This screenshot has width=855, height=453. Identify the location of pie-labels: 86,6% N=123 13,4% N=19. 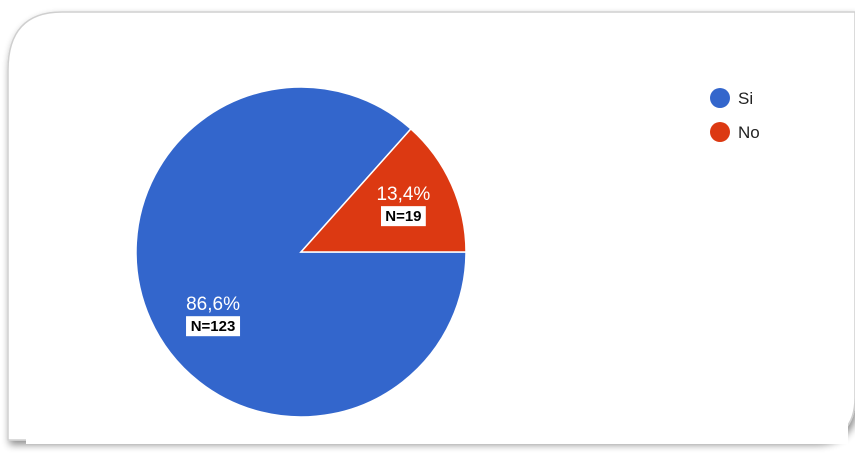
(308, 260).